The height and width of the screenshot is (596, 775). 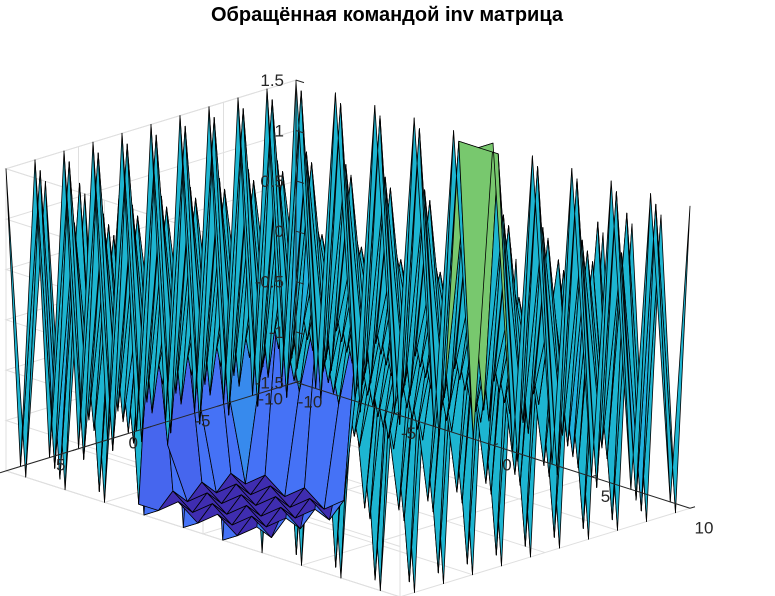 I want to click on z-tick-label: 0, so click(x=279, y=231).